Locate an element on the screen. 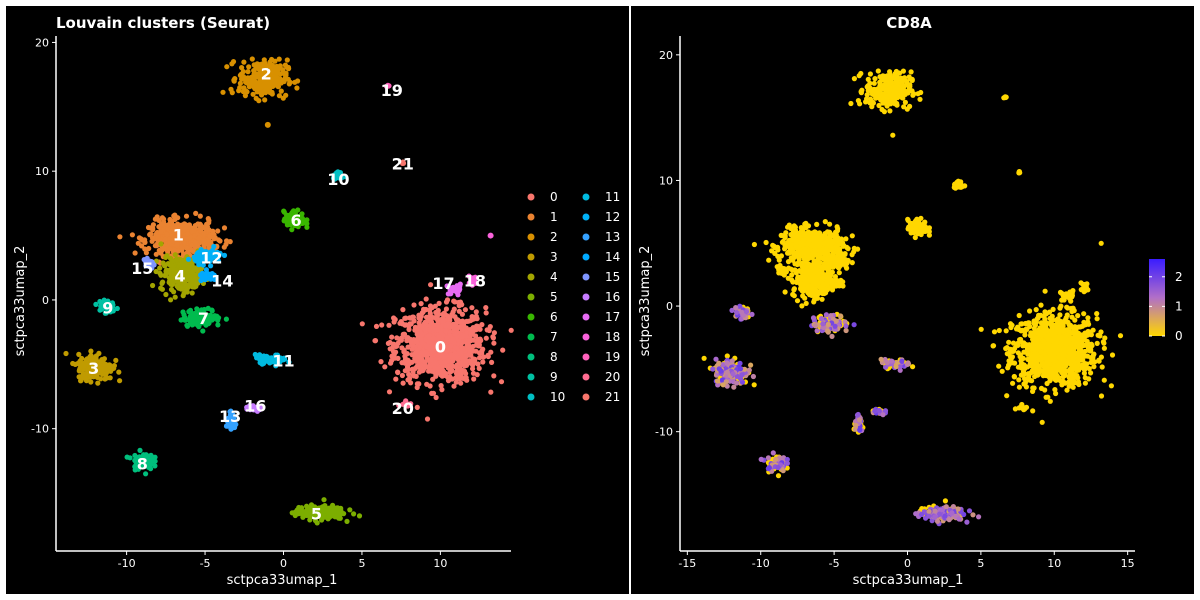 The height and width of the screenshot is (600, 1200). cluster-label: 7 is located at coordinates (203, 318).